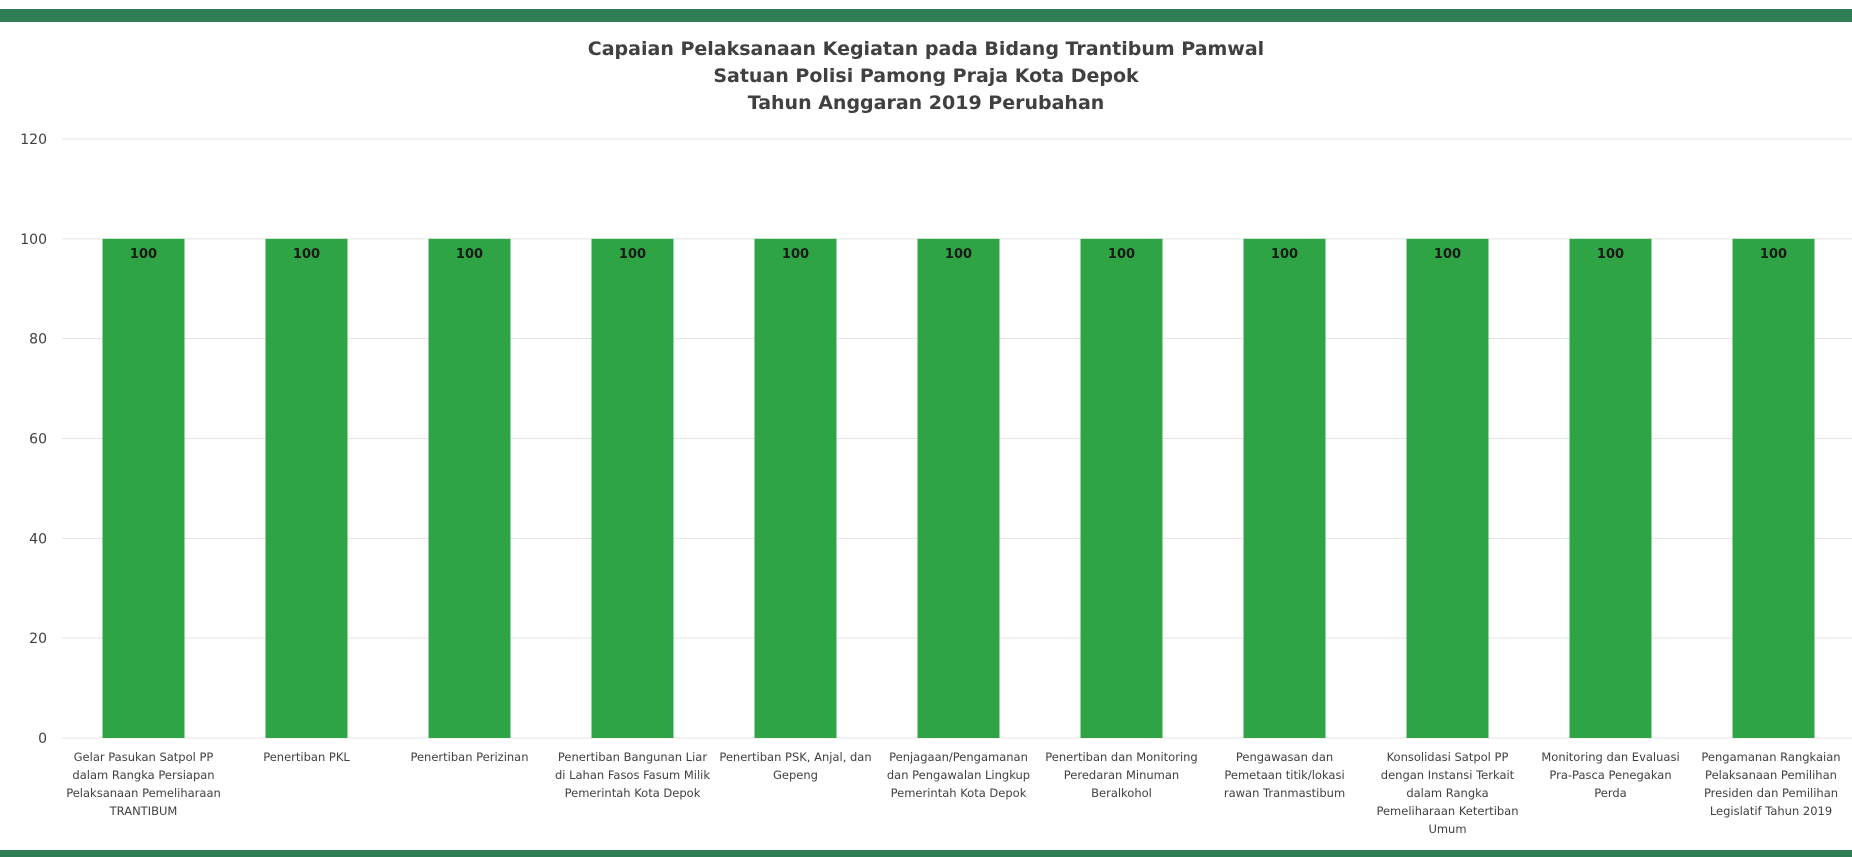 The height and width of the screenshot is (857, 1852). I want to click on y-tick-label: 100, so click(33, 240).